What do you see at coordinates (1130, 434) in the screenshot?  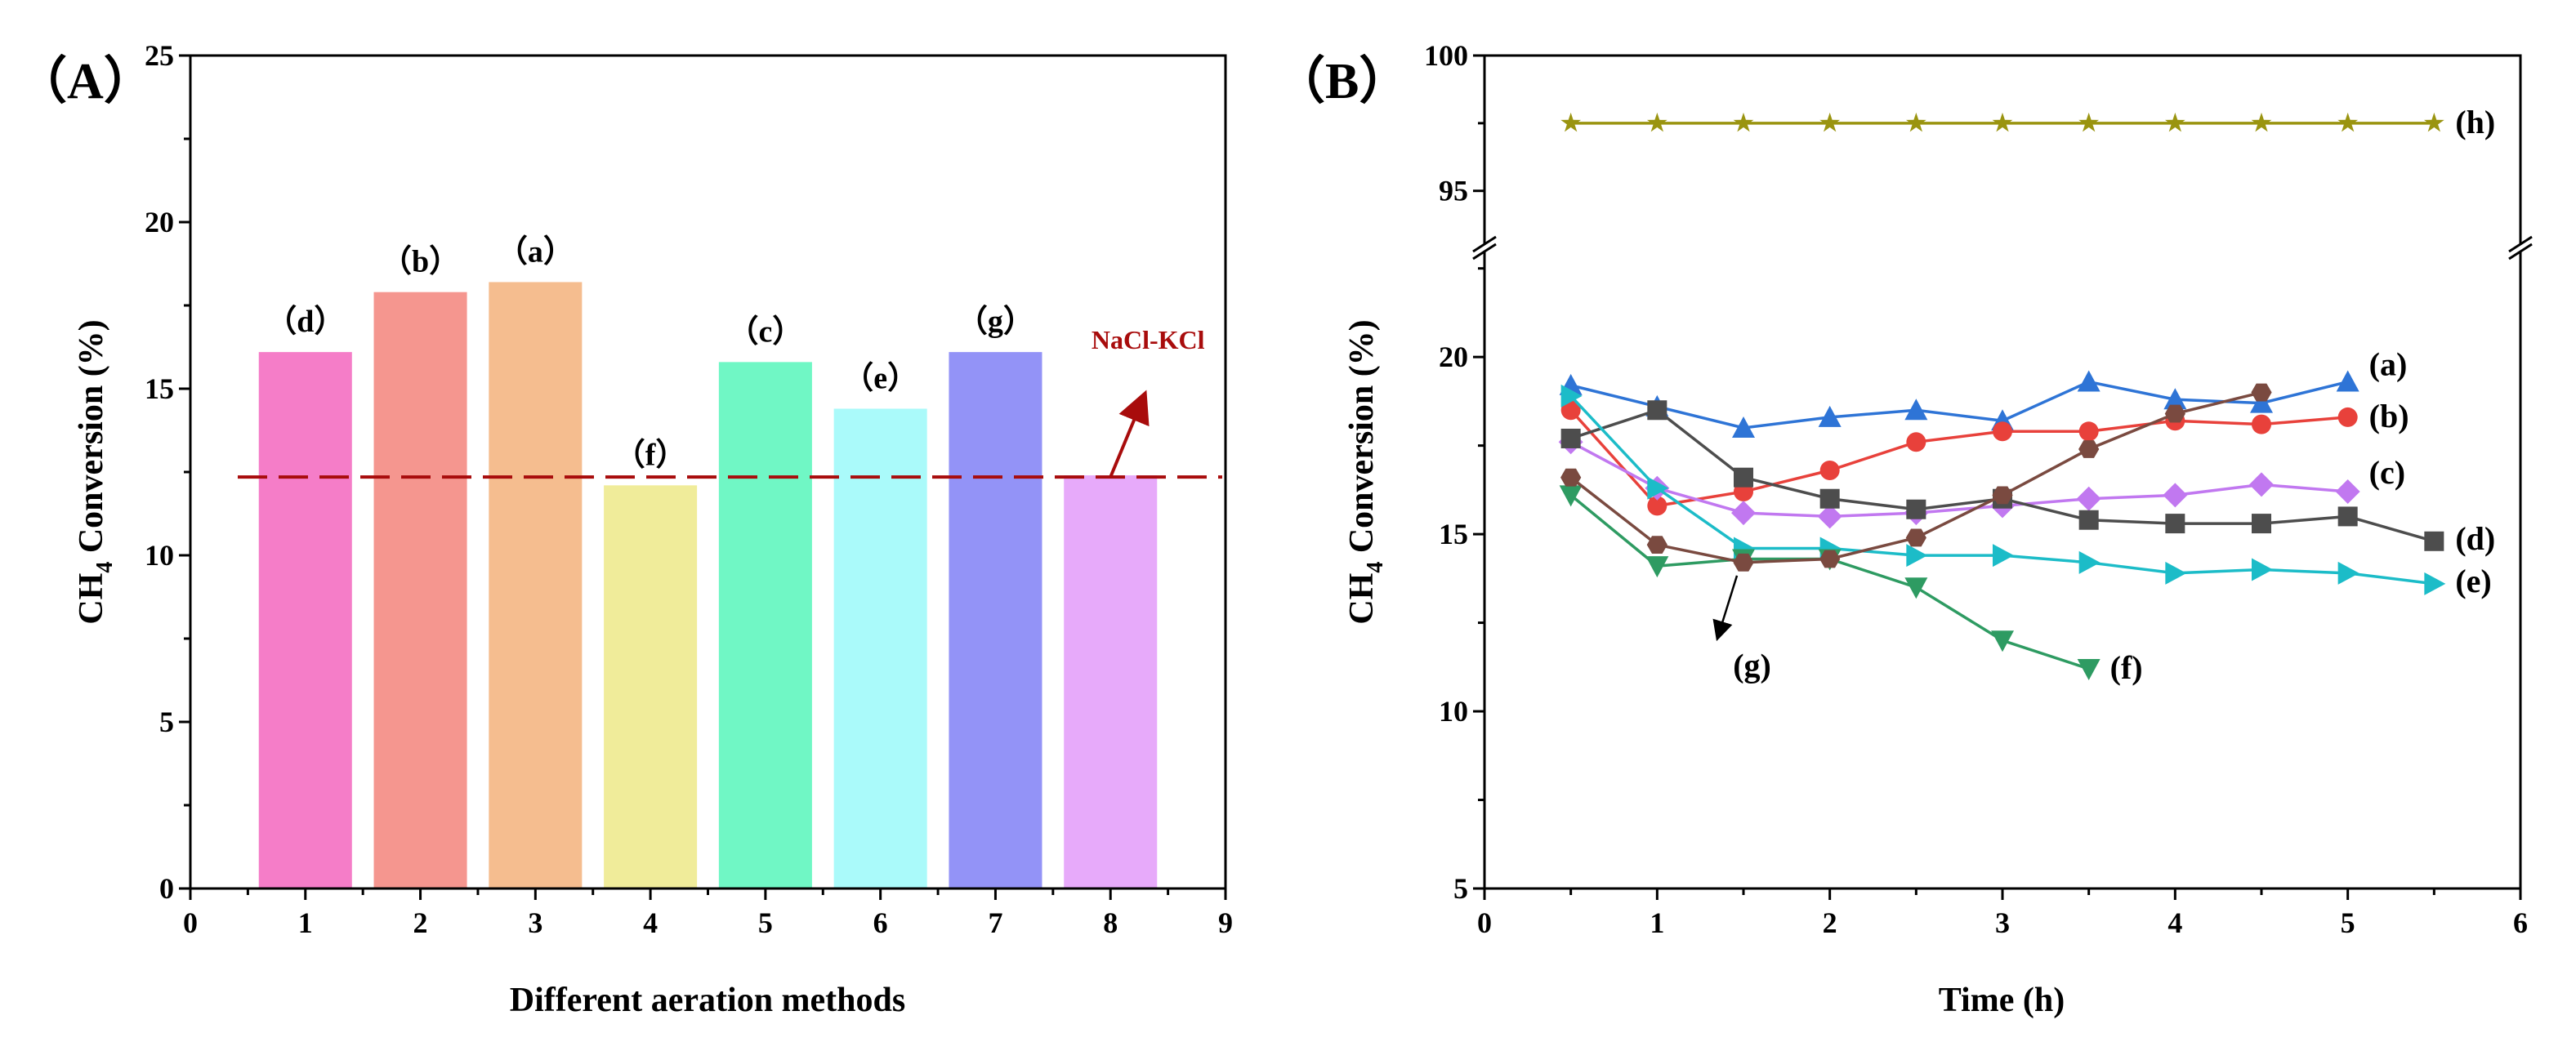 I see `nacl-kcl-arrow` at bounding box center [1130, 434].